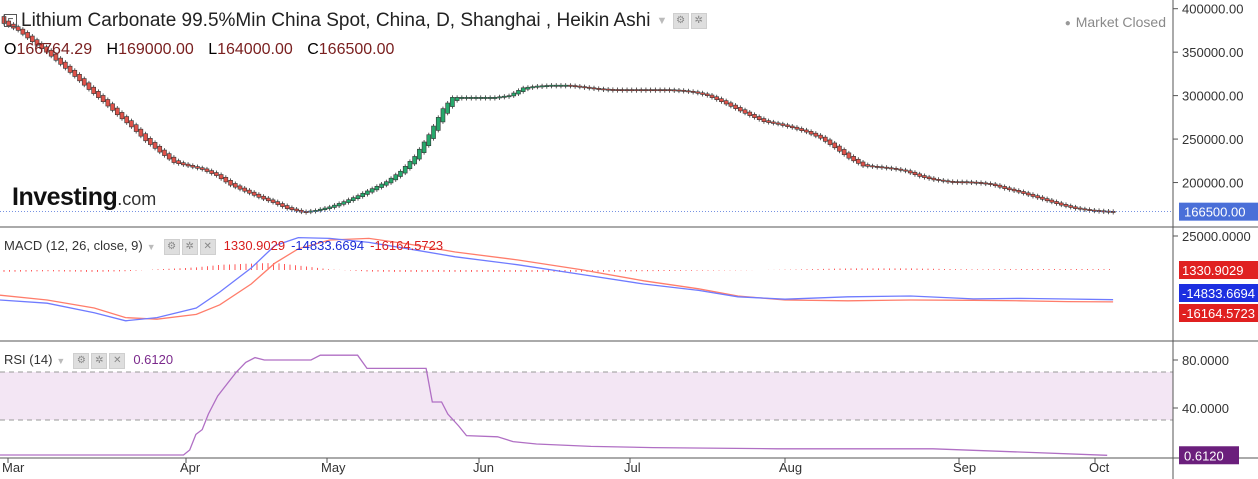 Image resolution: width=1258 pixels, height=479 pixels. Describe the element at coordinates (1204, 455) in the screenshot. I see `rsi-tag-label: 0.6120` at that location.